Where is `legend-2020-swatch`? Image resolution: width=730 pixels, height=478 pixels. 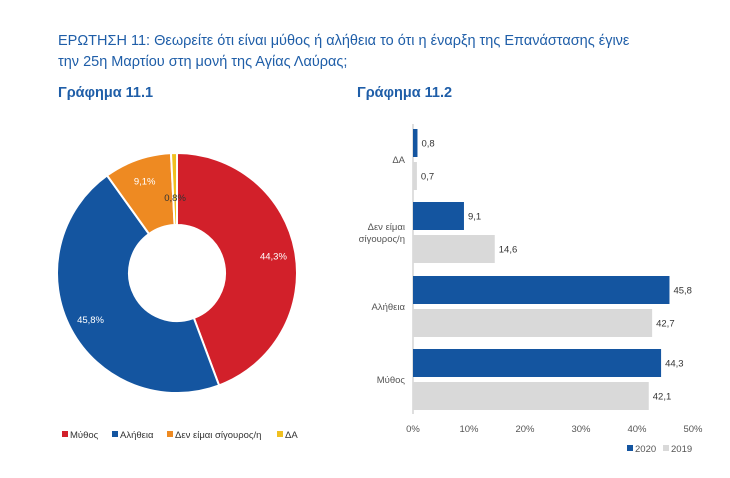
legend-2020-swatch is located at coordinates (630, 448).